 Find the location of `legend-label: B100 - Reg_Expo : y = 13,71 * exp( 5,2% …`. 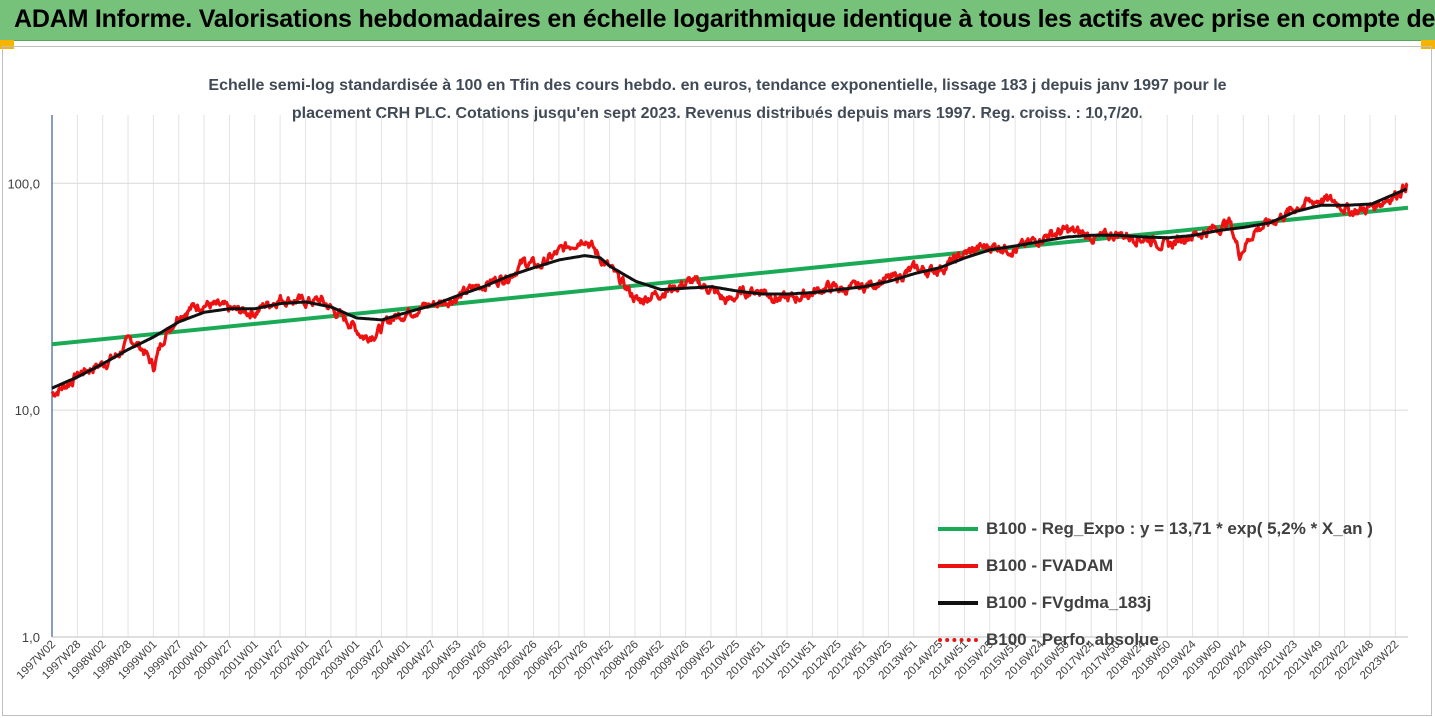

legend-label: B100 - Reg_Expo : y = 13,71 * exp( 5,2% … is located at coordinates (1179, 528).